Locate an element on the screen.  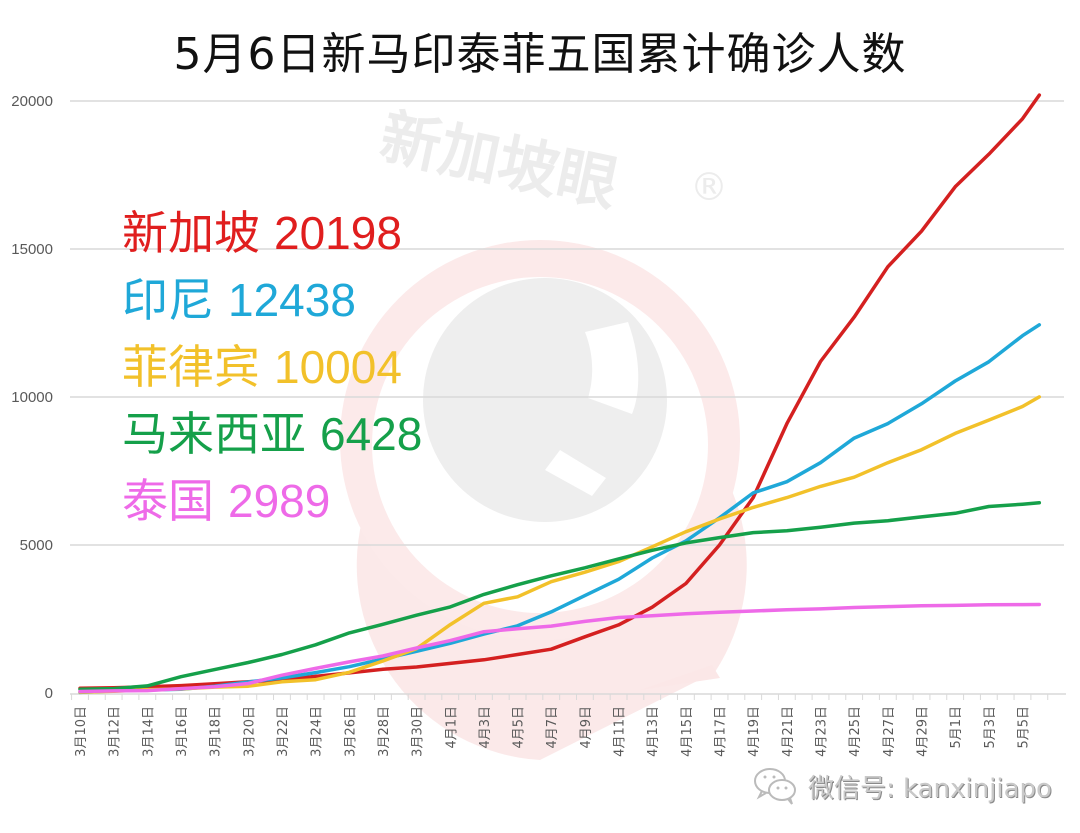
legend-value: 12438 is located at coordinates (292, 300).